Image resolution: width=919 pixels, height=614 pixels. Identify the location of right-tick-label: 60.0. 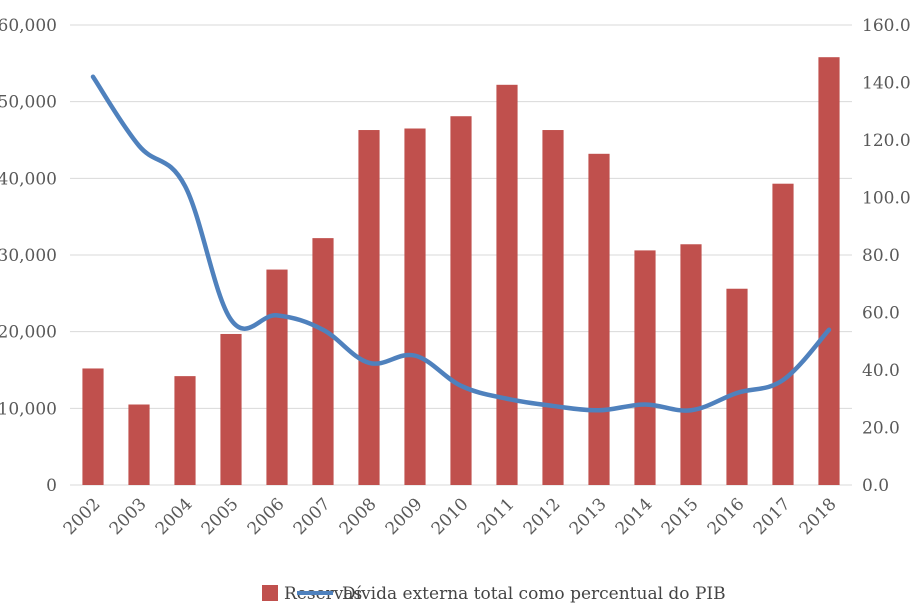
(881, 314).